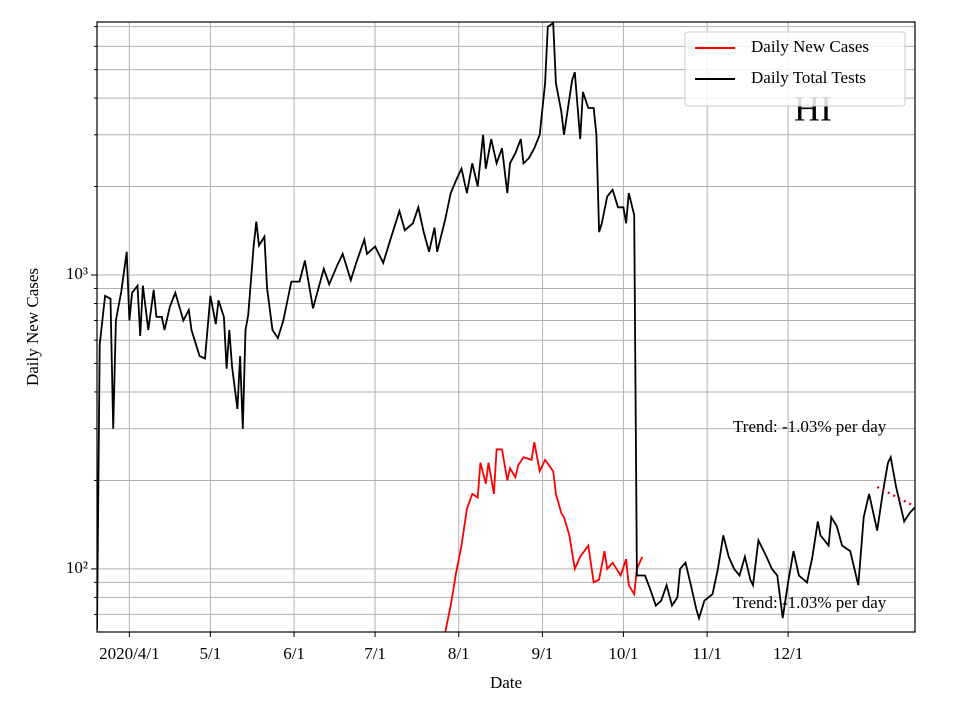 The image size is (960, 720). Describe the element at coordinates (459, 653) in the screenshot. I see `x-tick-label: 8/1` at that location.